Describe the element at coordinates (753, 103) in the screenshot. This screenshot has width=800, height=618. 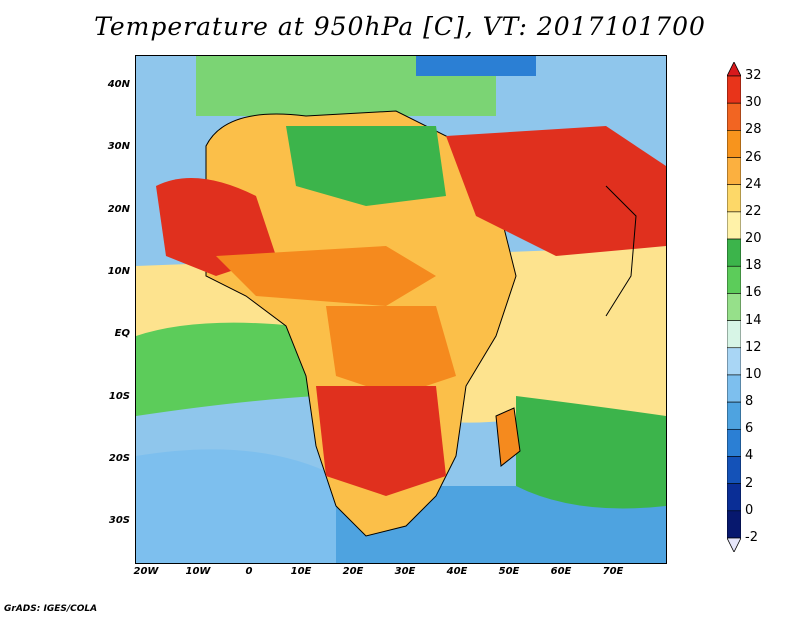
I see `colorbar-label: 30` at that location.